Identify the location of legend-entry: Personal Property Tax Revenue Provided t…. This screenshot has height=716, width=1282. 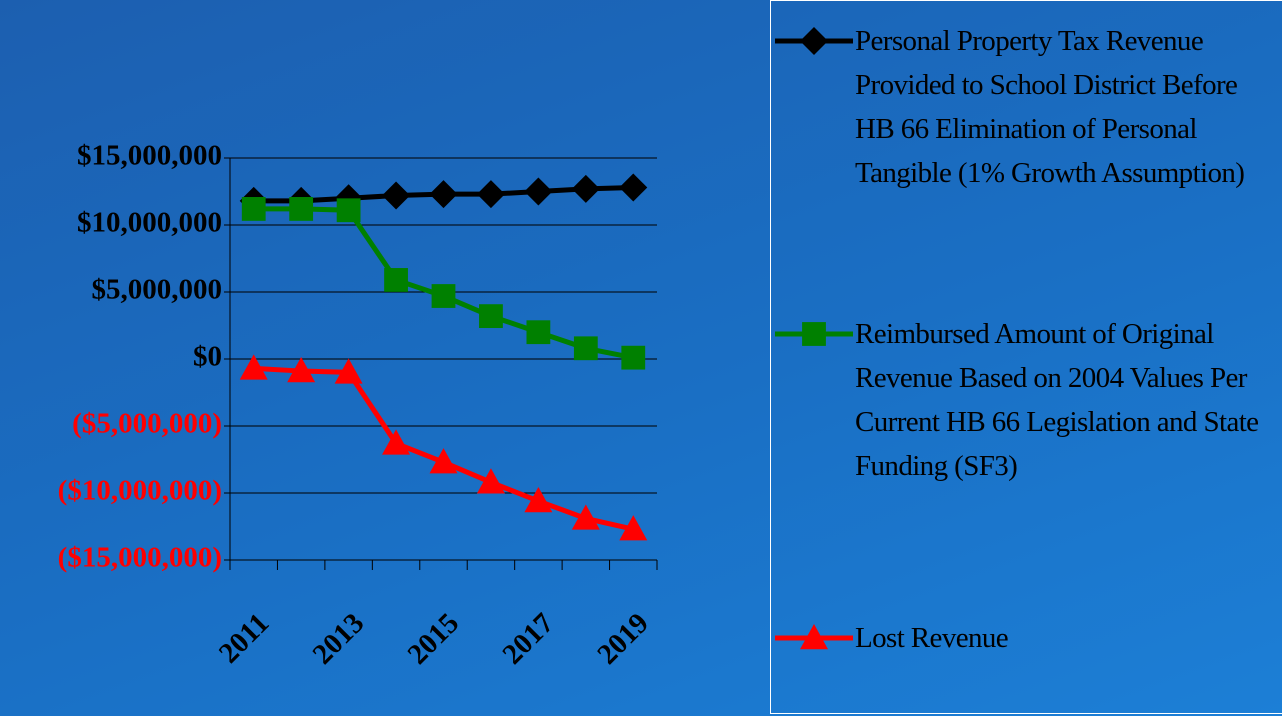
(1026, 108).